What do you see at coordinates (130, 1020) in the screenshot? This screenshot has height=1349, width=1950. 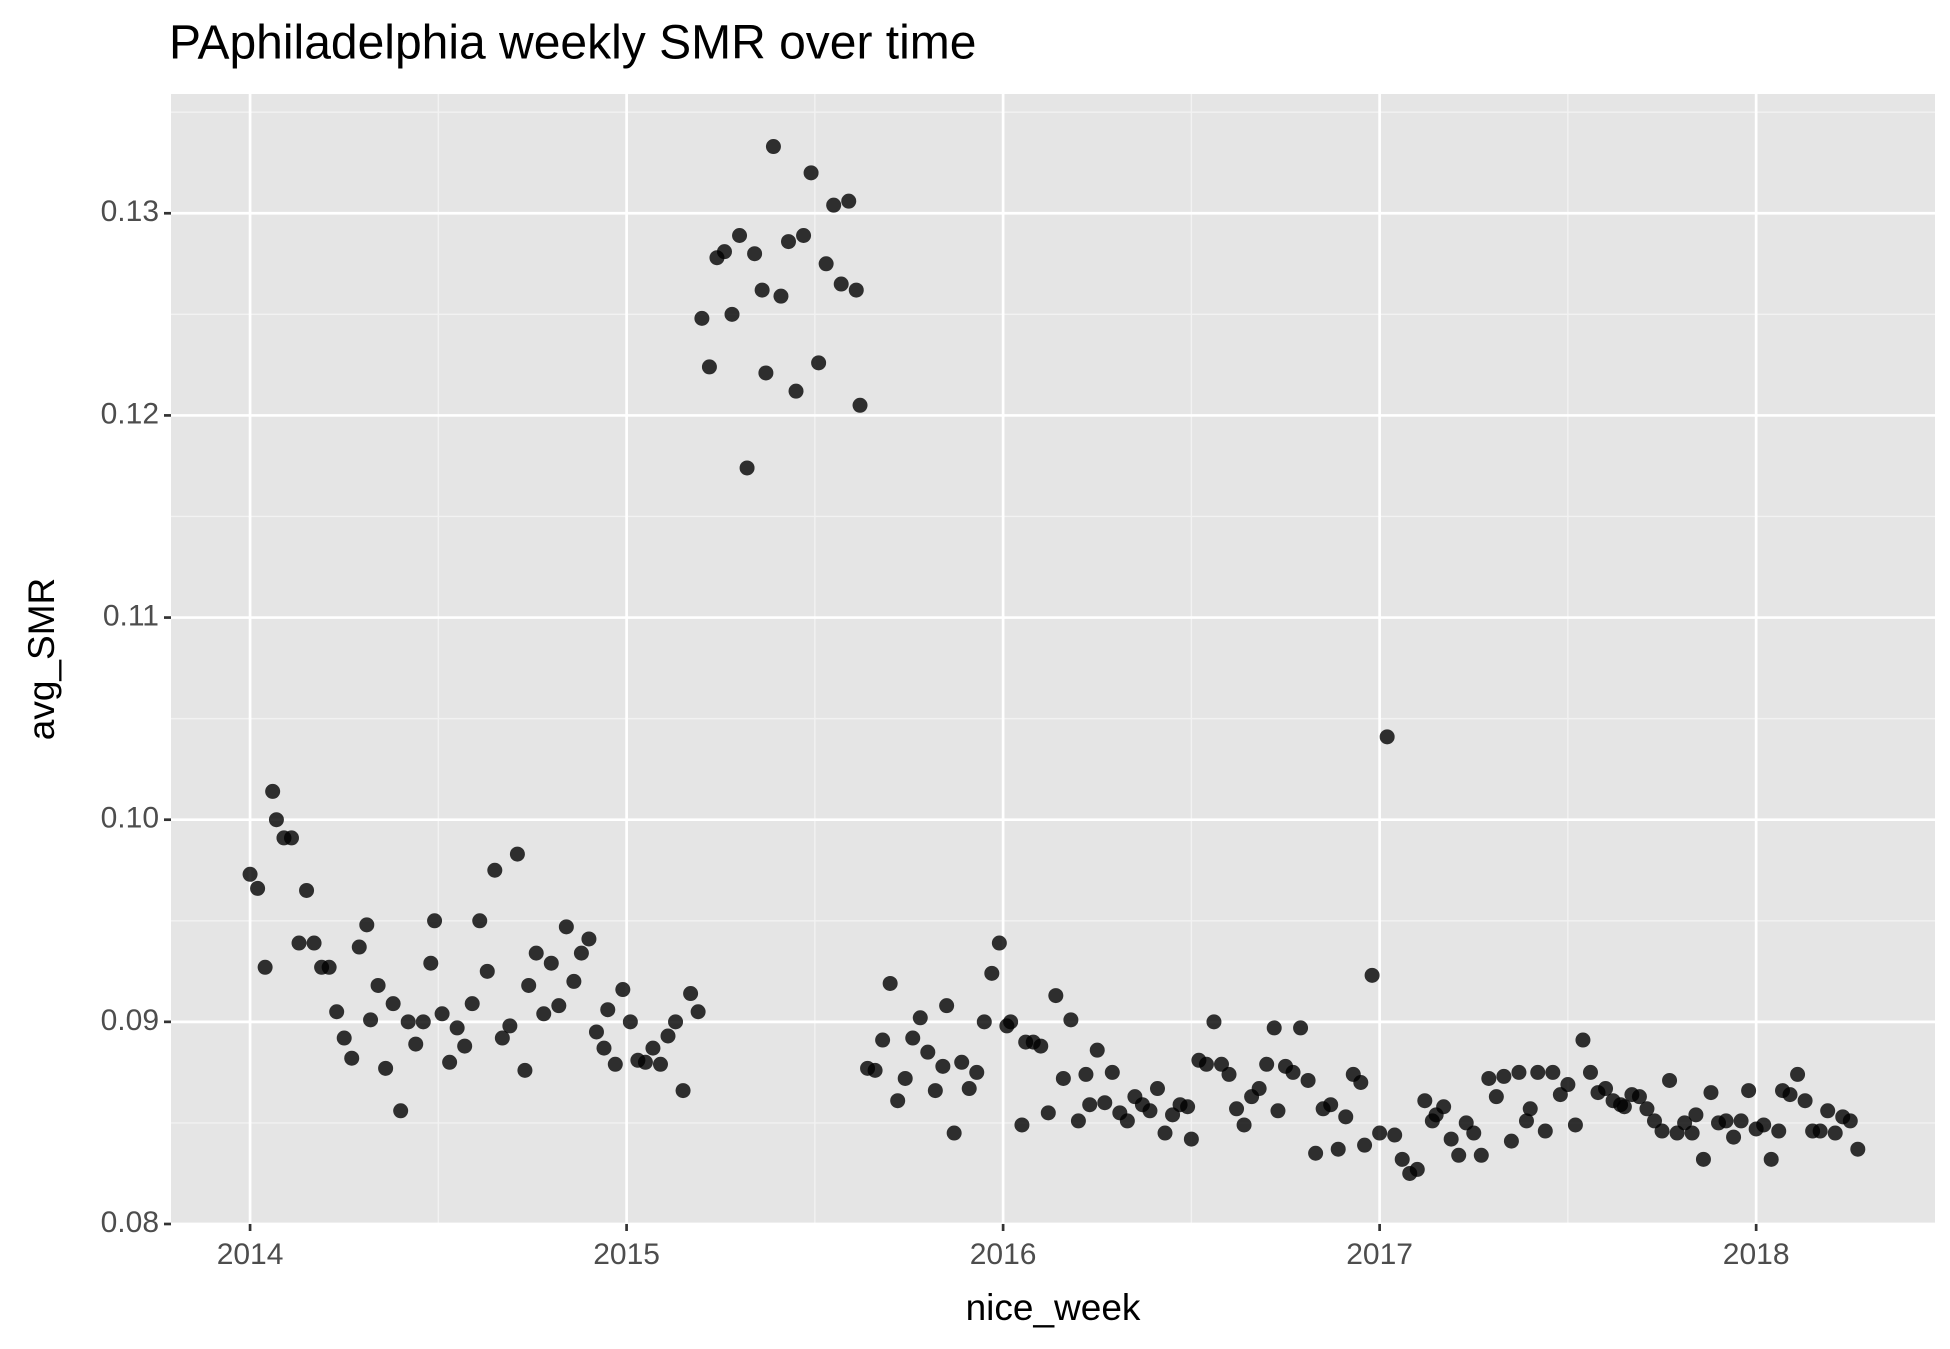 I see `y-tick-label: 0.09` at bounding box center [130, 1020].